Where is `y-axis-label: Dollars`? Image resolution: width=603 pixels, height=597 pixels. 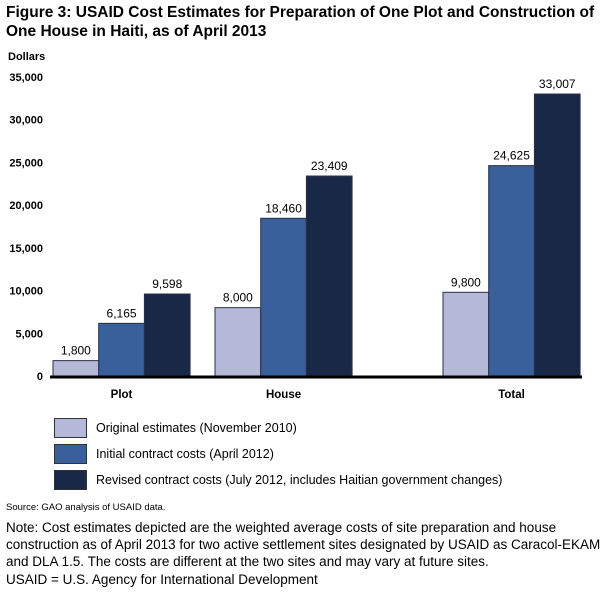
y-axis-label: Dollars is located at coordinates (26, 57).